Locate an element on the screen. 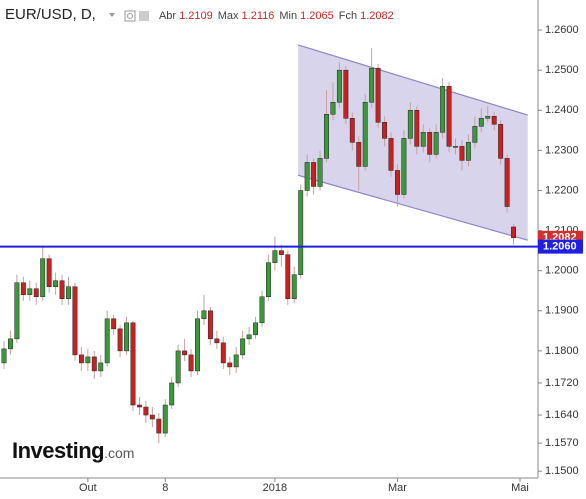 The image size is (586, 499). y-tick-label: 1.2600 is located at coordinates (562, 30).